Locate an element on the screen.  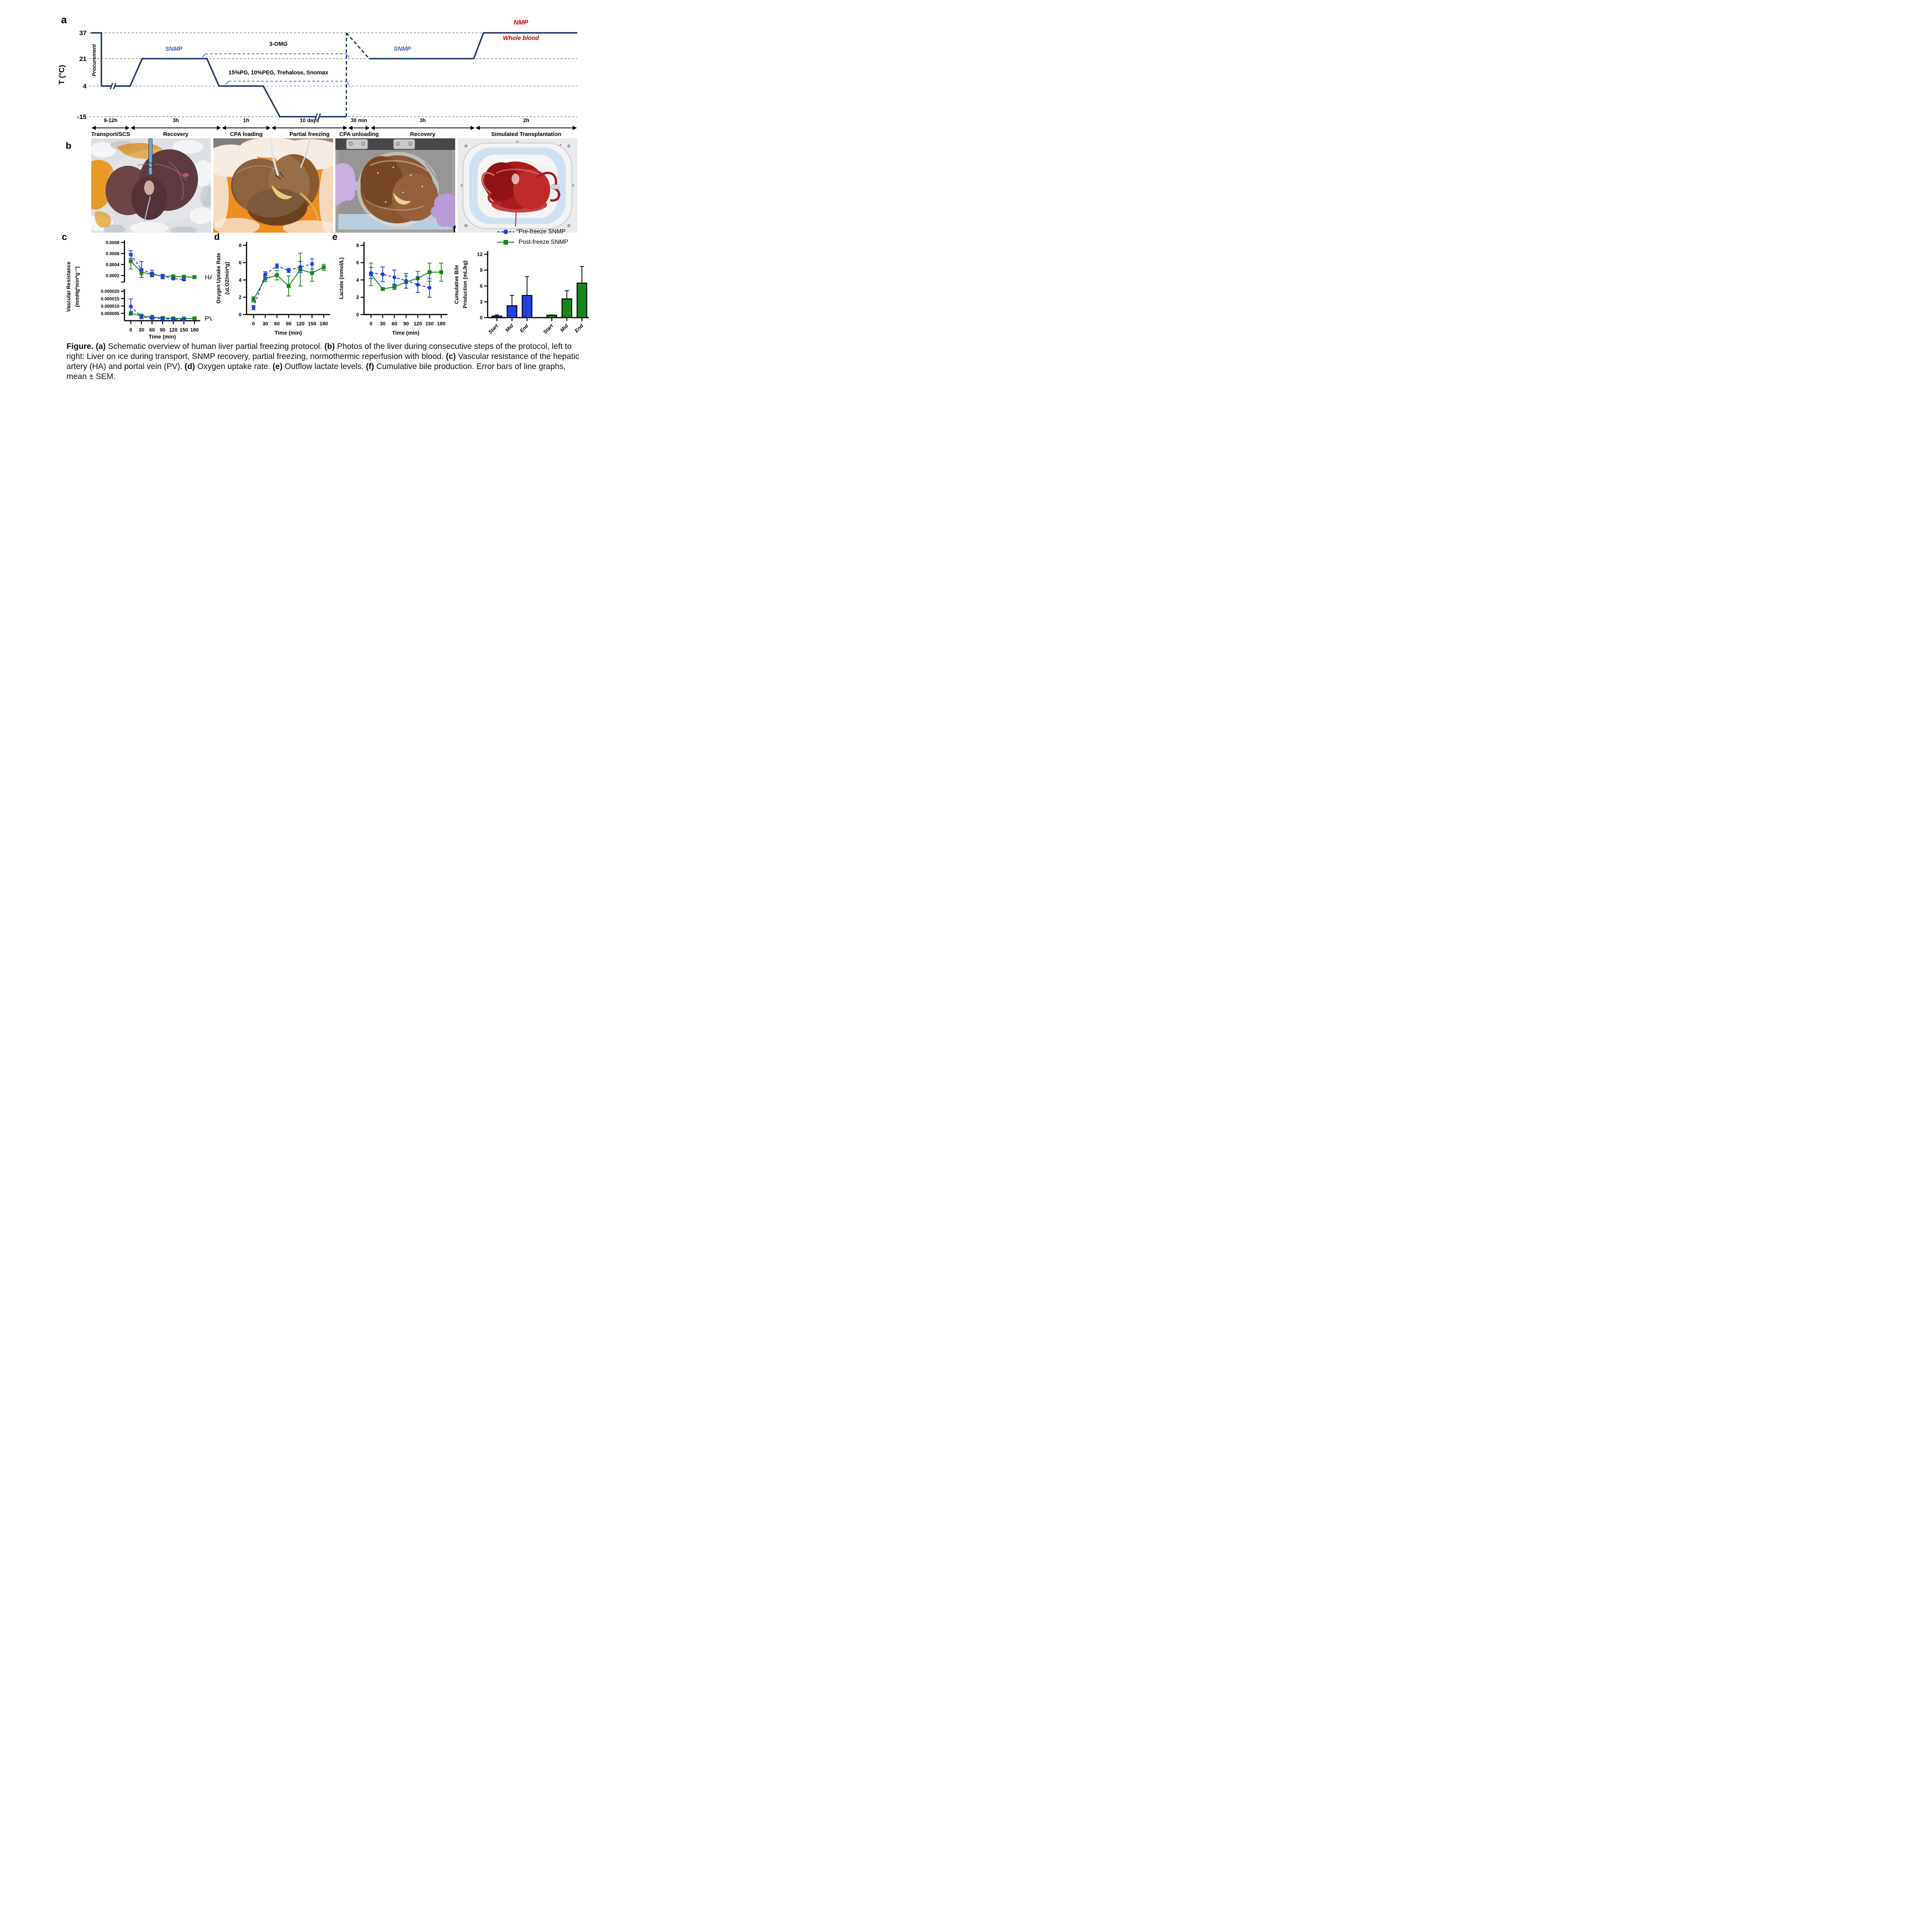
svg-text: Procurement is located at coordinates (94, 61).